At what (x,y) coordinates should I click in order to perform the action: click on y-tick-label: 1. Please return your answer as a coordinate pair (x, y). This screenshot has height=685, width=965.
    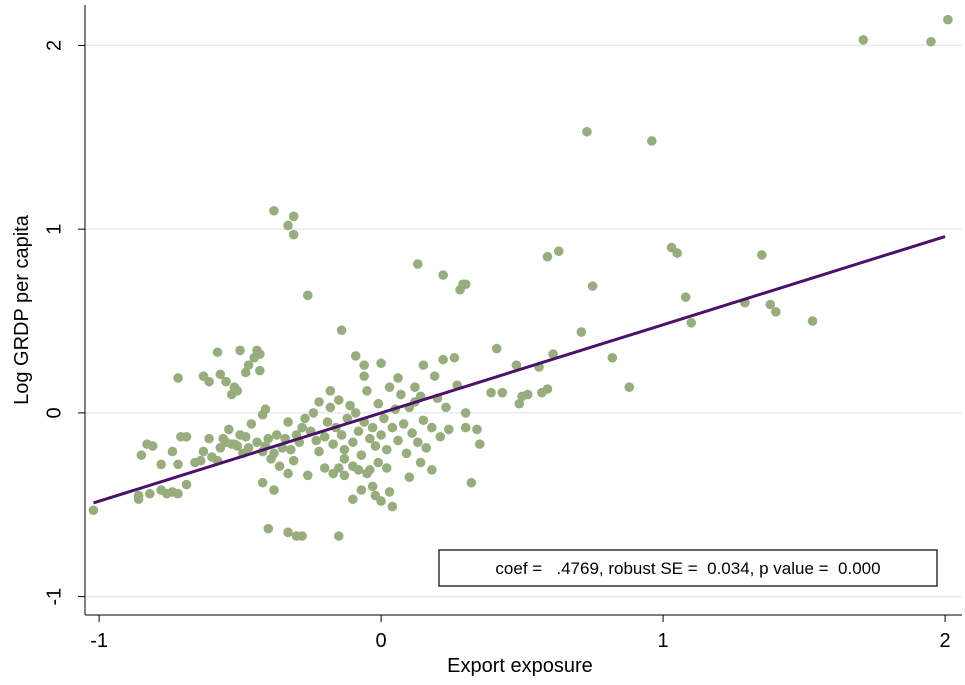
    Looking at the image, I should click on (54, 229).